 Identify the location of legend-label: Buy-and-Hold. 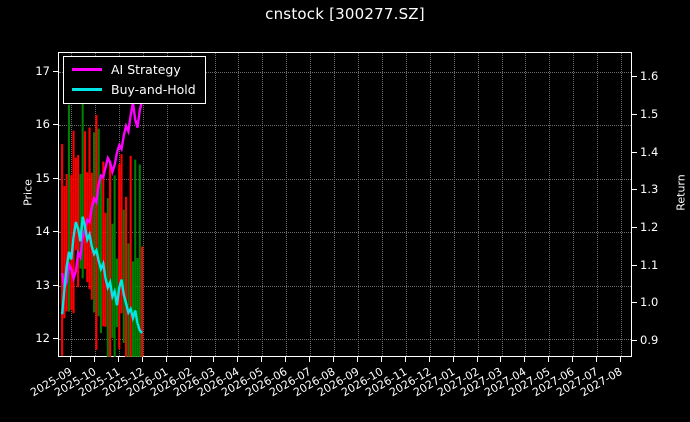
(153, 89).